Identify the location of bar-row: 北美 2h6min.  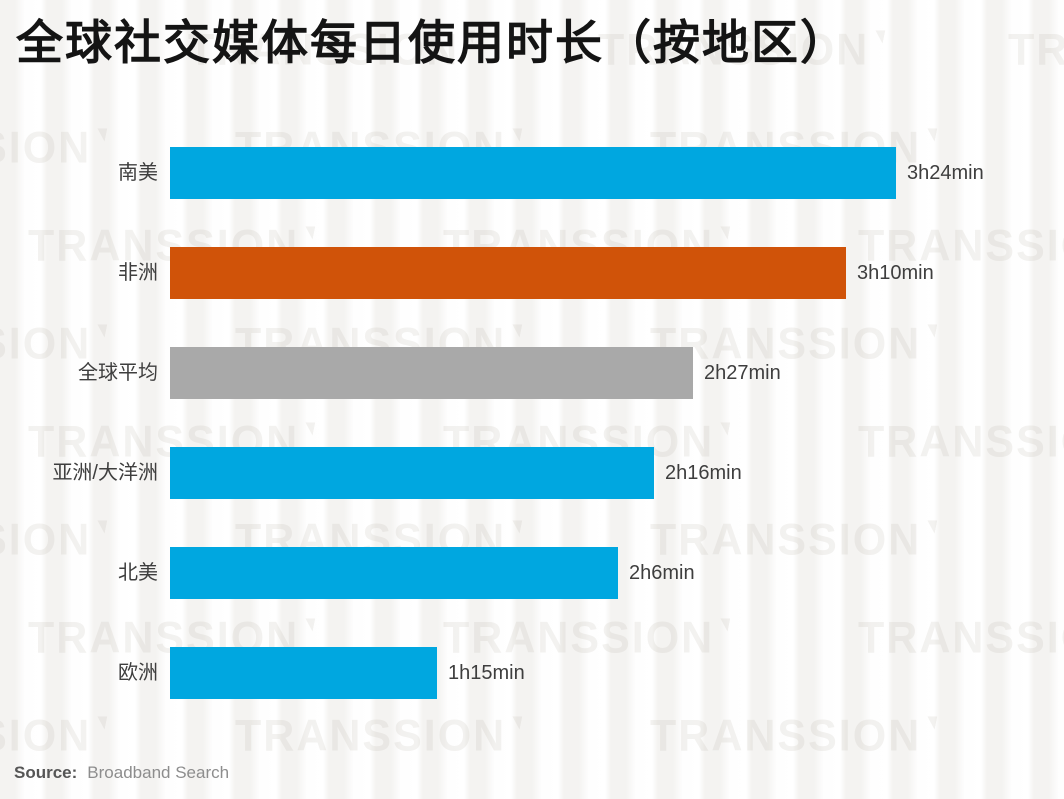
(532, 573).